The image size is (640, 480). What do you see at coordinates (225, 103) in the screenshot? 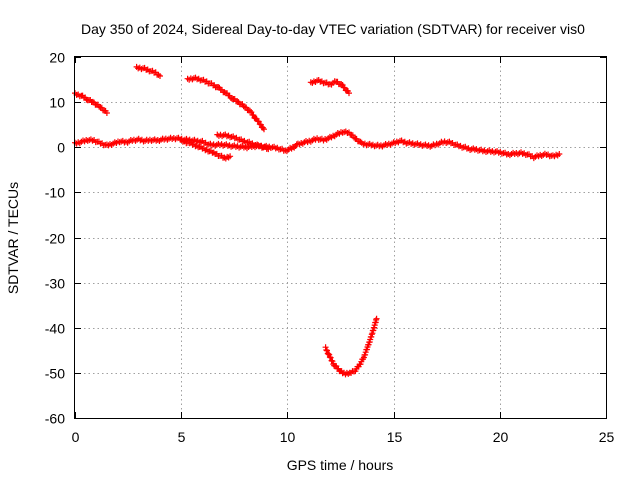
I see `series-arc-5h-high` at bounding box center [225, 103].